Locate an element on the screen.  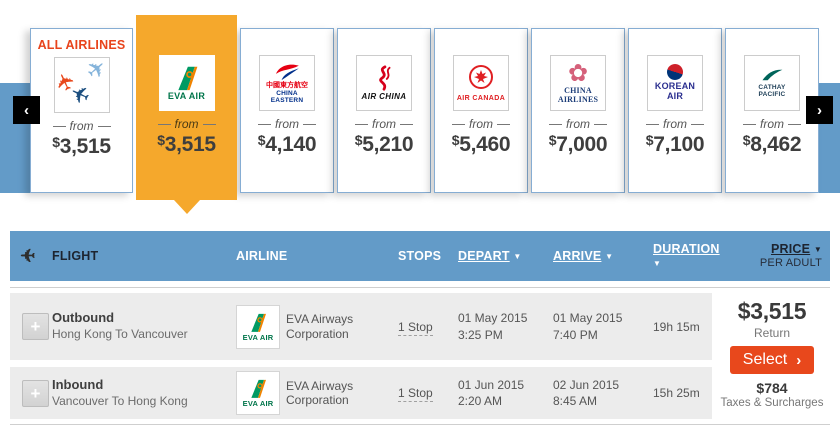
airline-card-air-china: AIR CHINA from $5,210 is located at coordinates (384, 110).